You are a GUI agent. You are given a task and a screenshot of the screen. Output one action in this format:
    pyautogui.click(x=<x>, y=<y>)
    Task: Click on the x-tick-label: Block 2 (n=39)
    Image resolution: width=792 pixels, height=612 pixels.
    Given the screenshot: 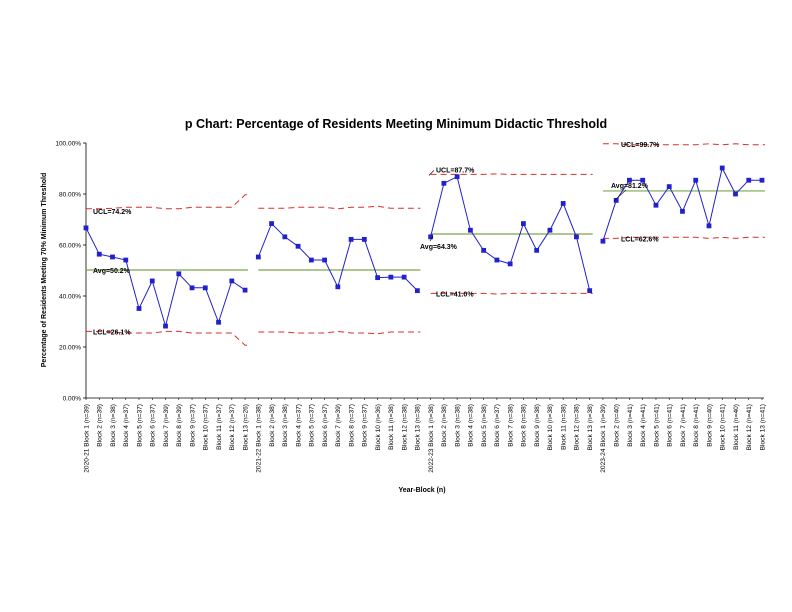 What is the action you would take?
    pyautogui.click(x=100, y=425)
    